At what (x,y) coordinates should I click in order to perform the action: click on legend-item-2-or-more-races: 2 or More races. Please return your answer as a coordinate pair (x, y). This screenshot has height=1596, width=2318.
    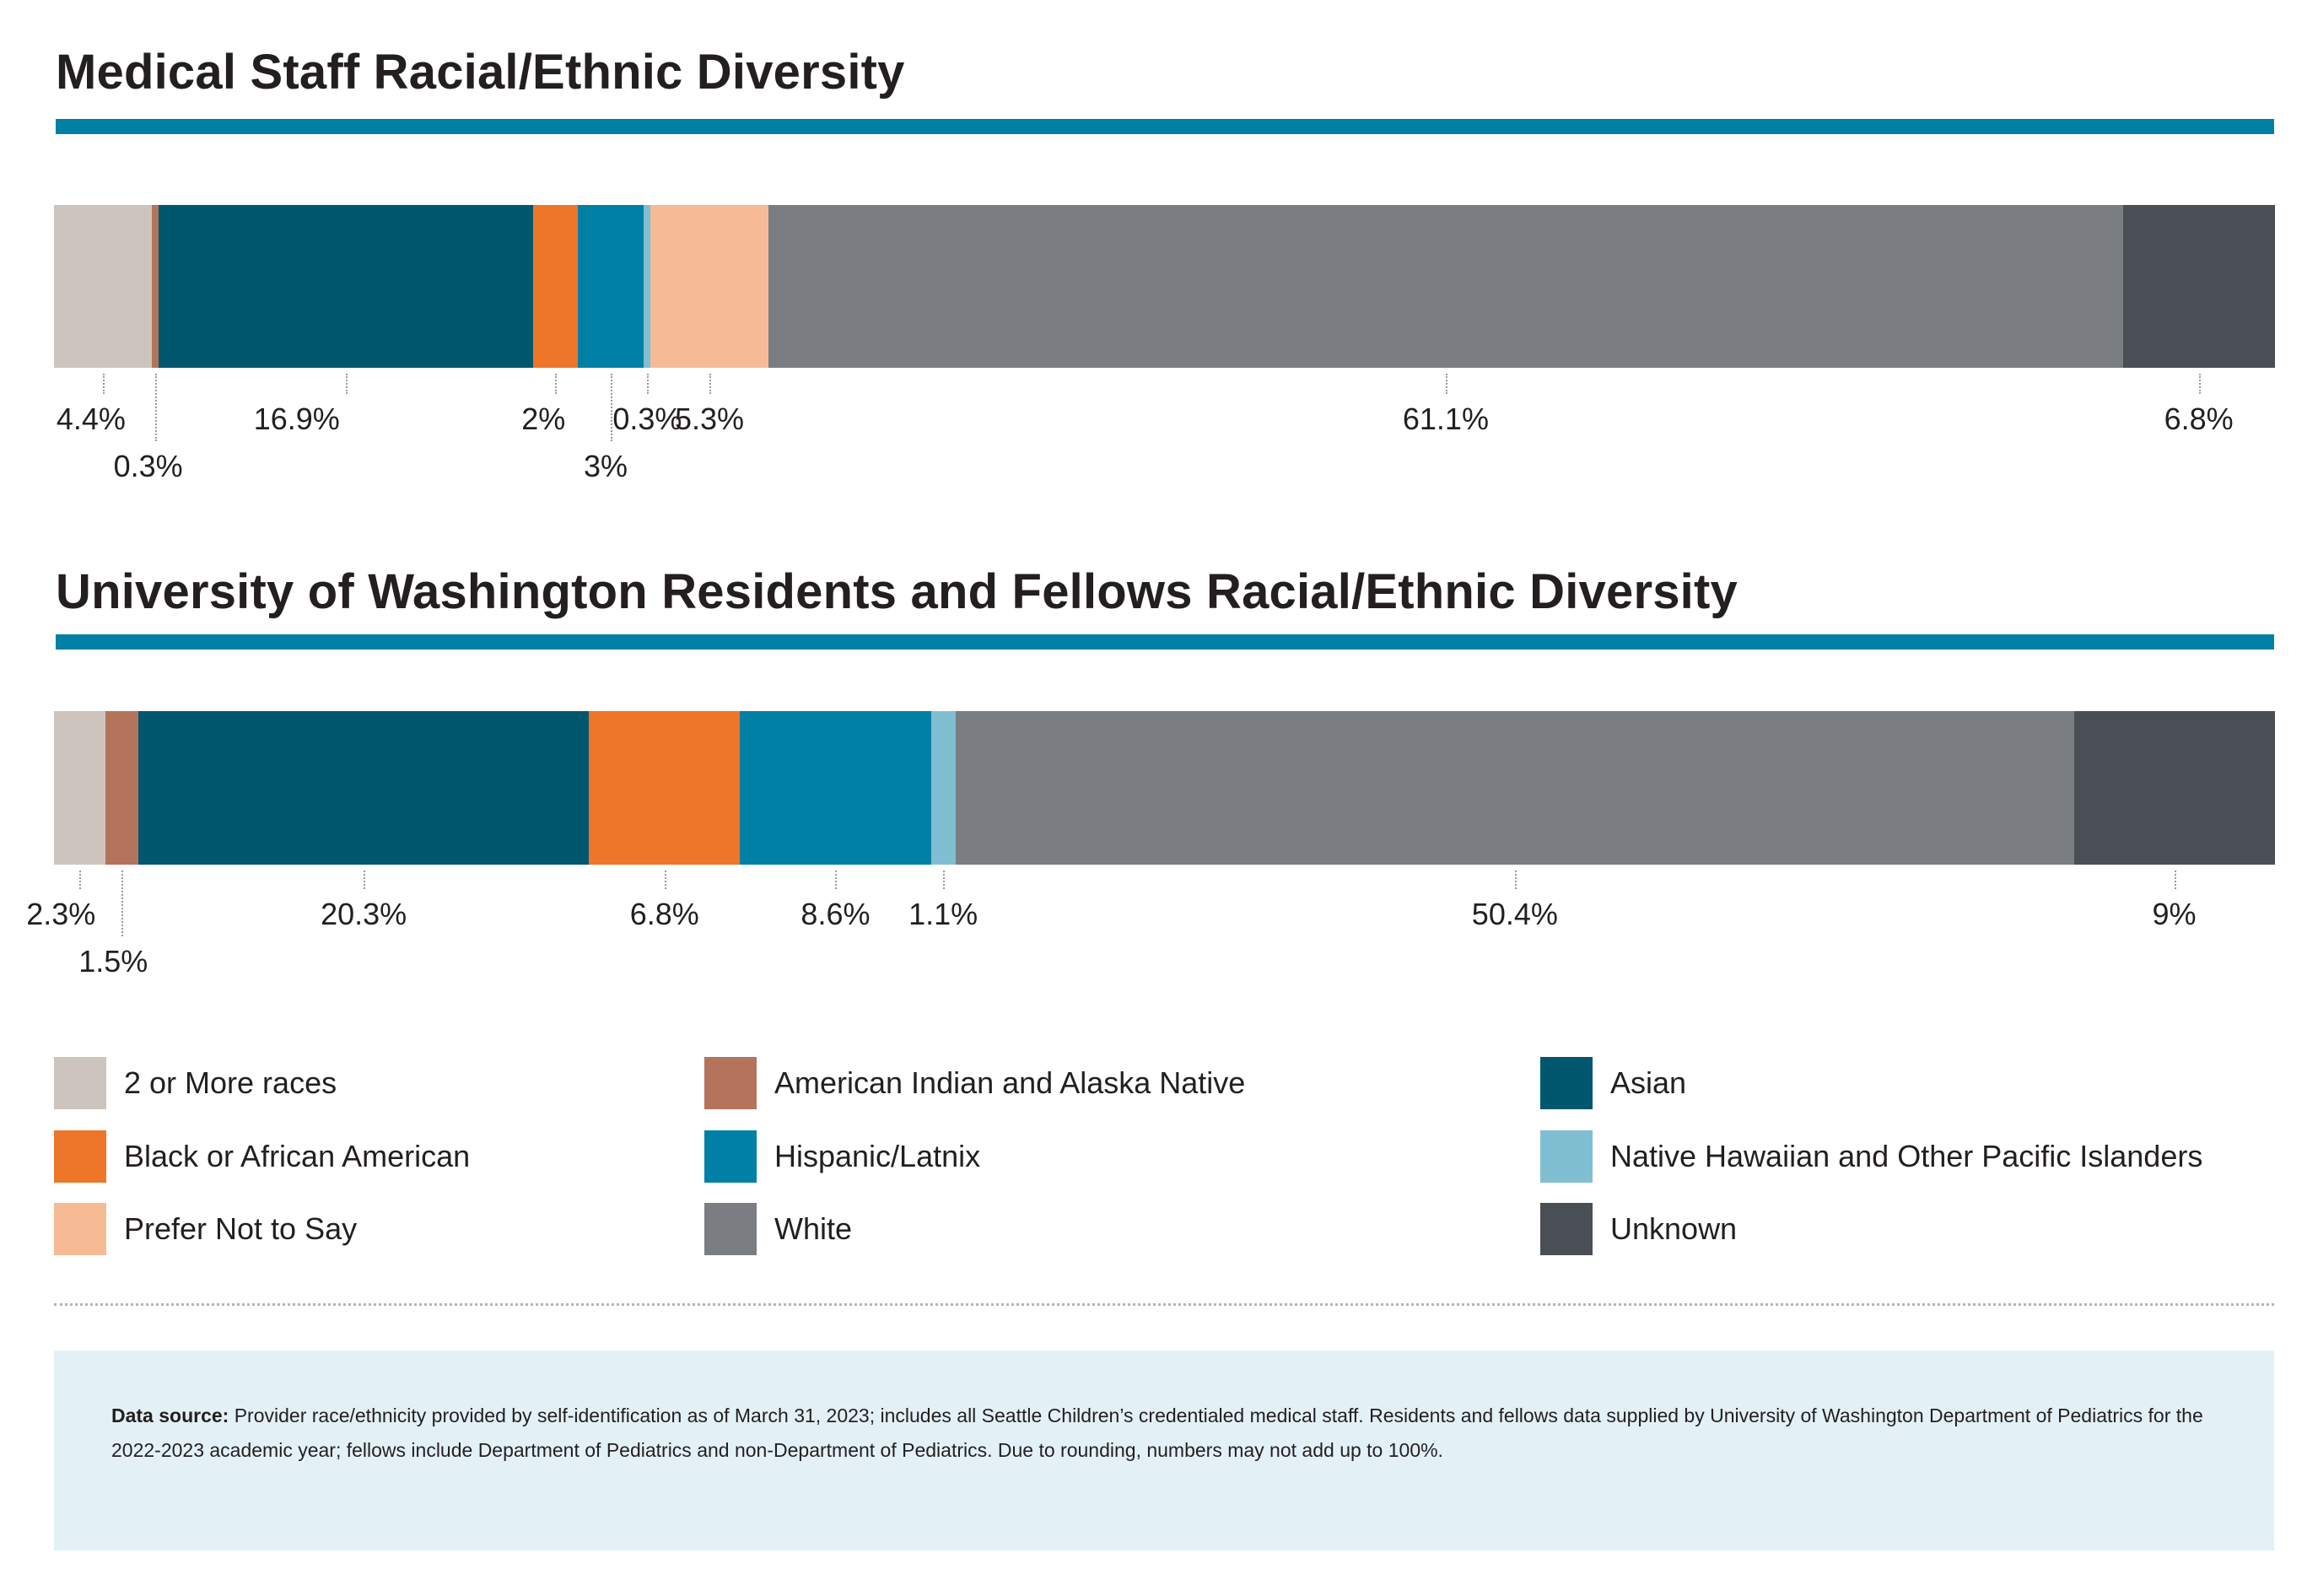
    Looking at the image, I should click on (195, 1083).